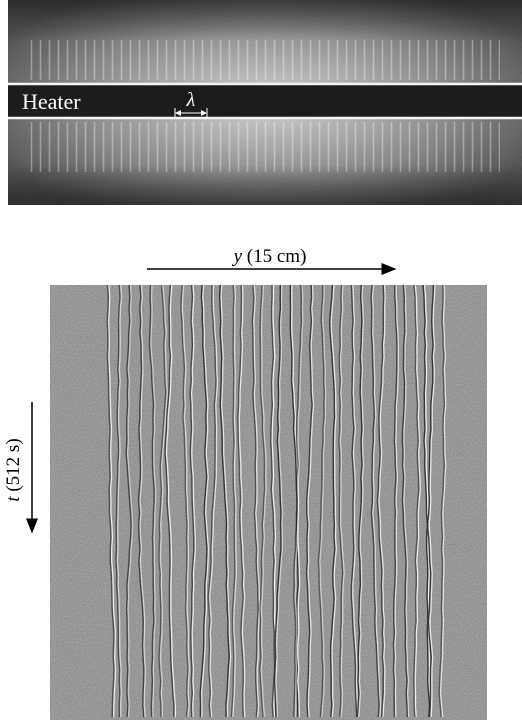 This screenshot has width=522, height=720. I want to click on t-axis-label: t (512 s), so click(13, 469).